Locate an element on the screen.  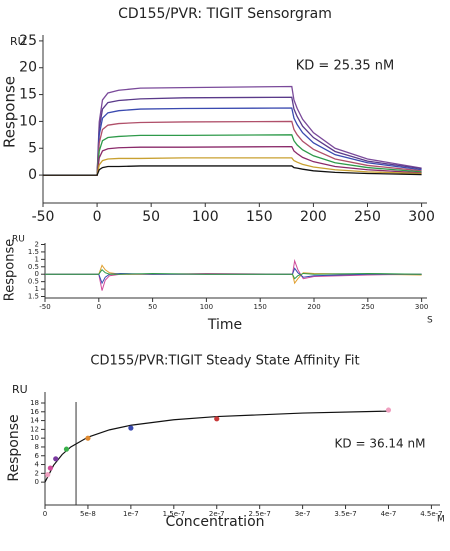
y-tick-label: 14 is located at coordinates (34, 421).